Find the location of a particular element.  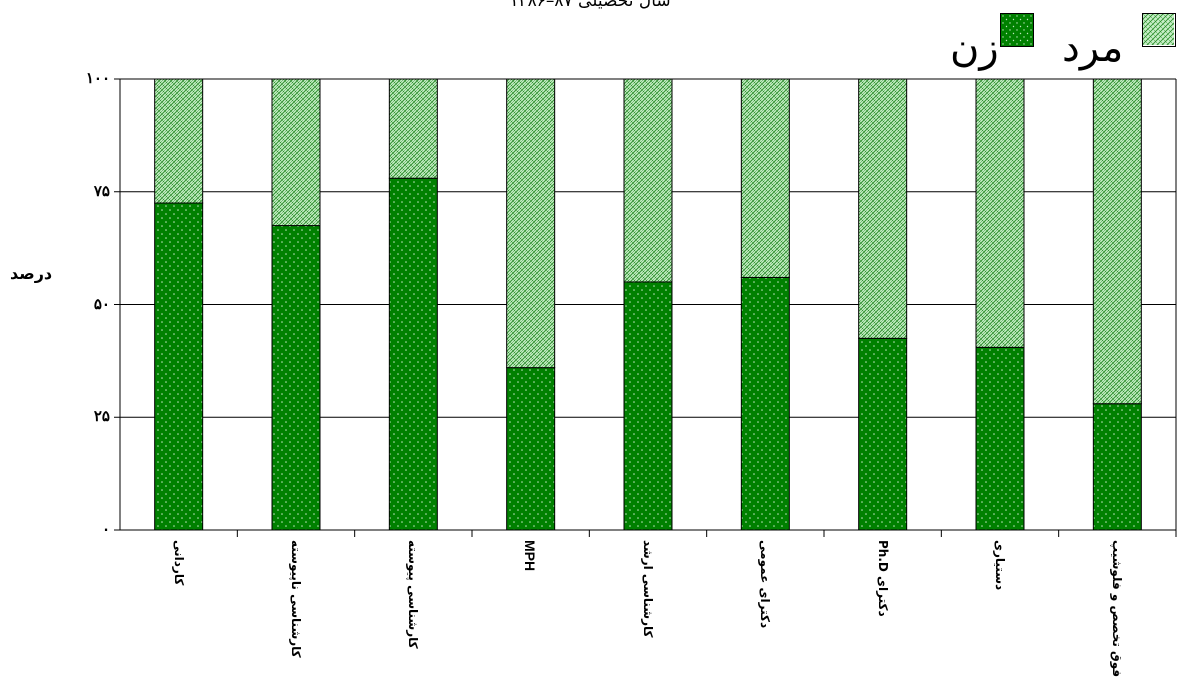

legend-female-swatch is located at coordinates (1017, 30).